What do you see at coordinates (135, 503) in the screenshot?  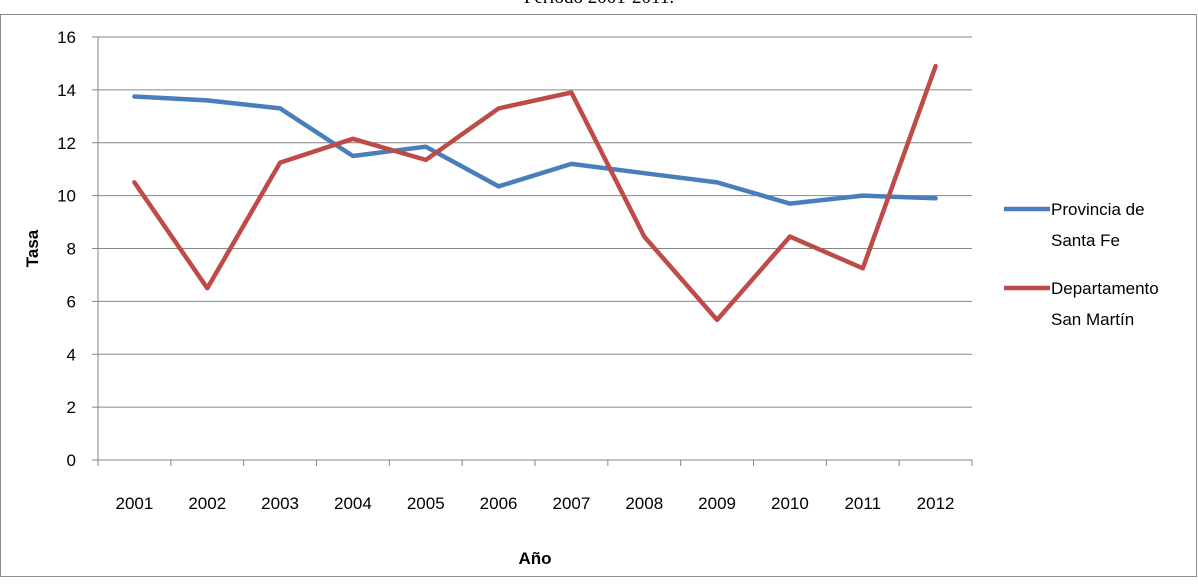 I see `x-tick-label: 2001` at bounding box center [135, 503].